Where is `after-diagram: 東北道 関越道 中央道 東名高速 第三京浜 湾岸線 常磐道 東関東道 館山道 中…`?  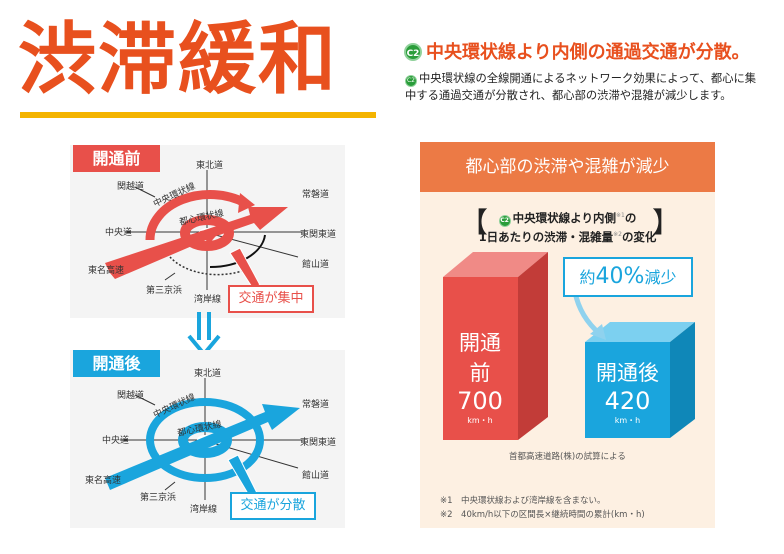
after-diagram: 東北道 関越道 中央道 東名高速 第三京浜 湾岸線 常磐道 東関東道 館山道 中… is located at coordinates (207, 439).